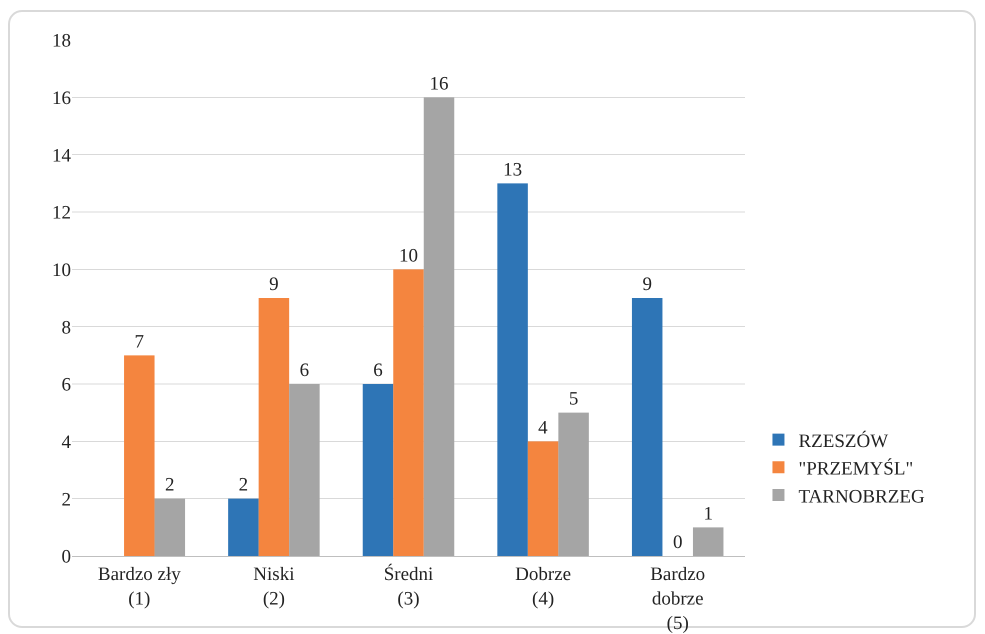  Describe the element at coordinates (512, 169) in the screenshot. I see `data-label: 13` at that location.